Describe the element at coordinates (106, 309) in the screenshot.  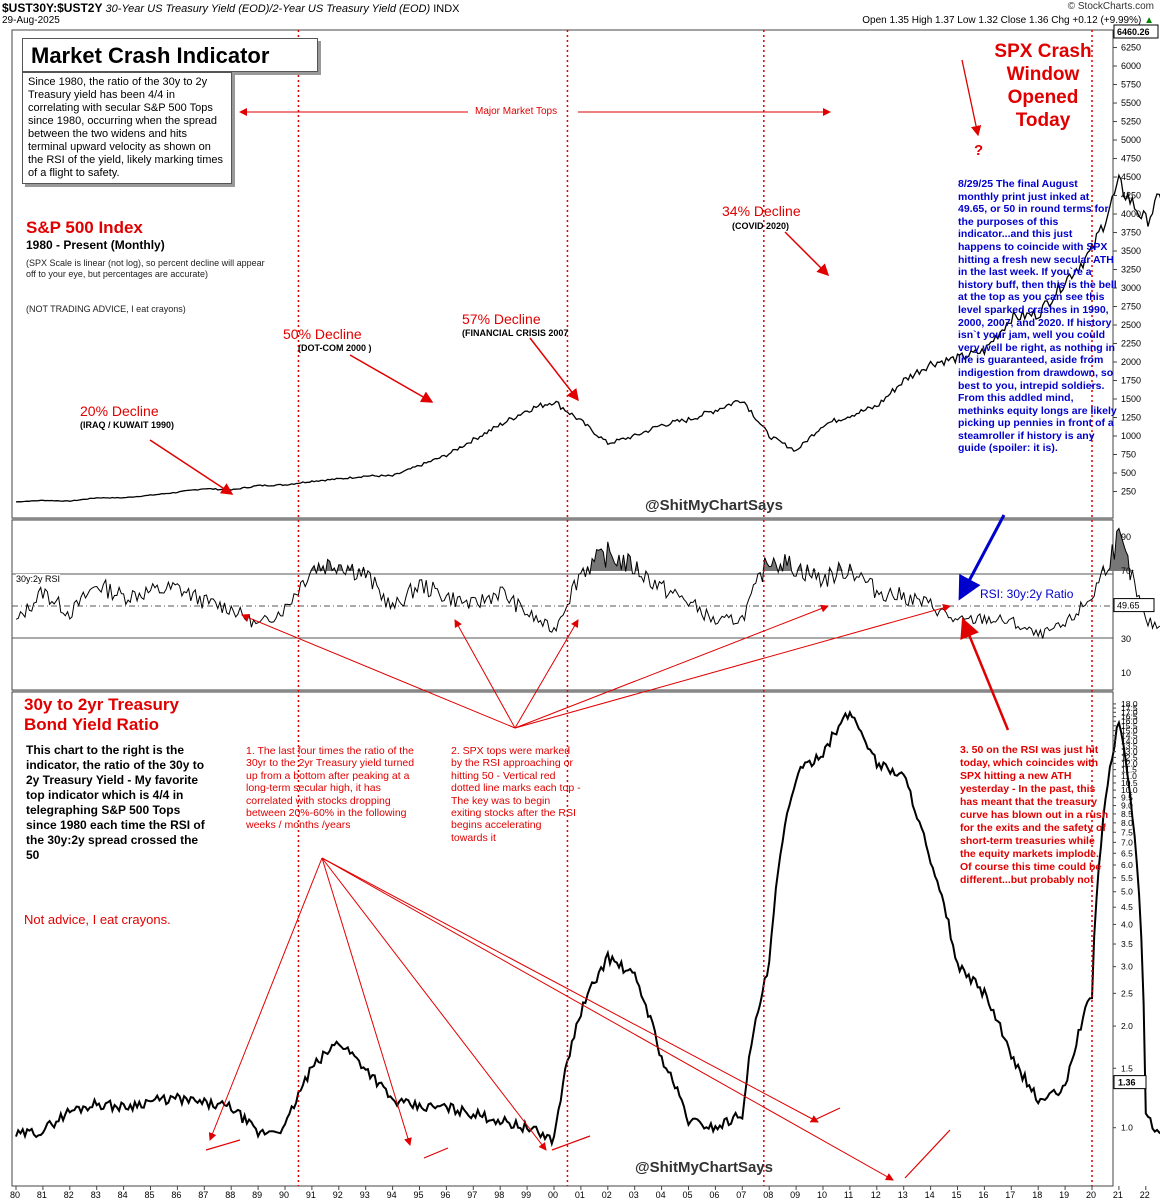
I see `spx-disclaimer: (NOT TRADING ADVICE, I eat crayons)` at that location.